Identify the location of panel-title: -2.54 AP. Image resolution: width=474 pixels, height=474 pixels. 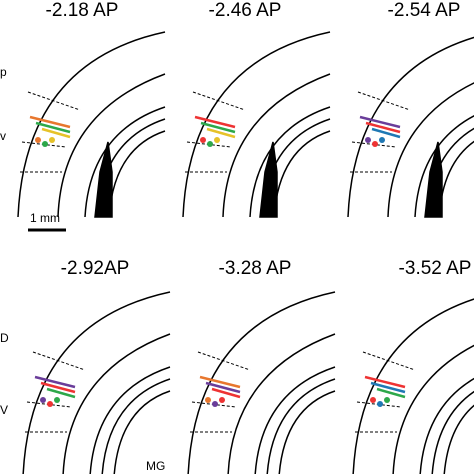
(424, 10).